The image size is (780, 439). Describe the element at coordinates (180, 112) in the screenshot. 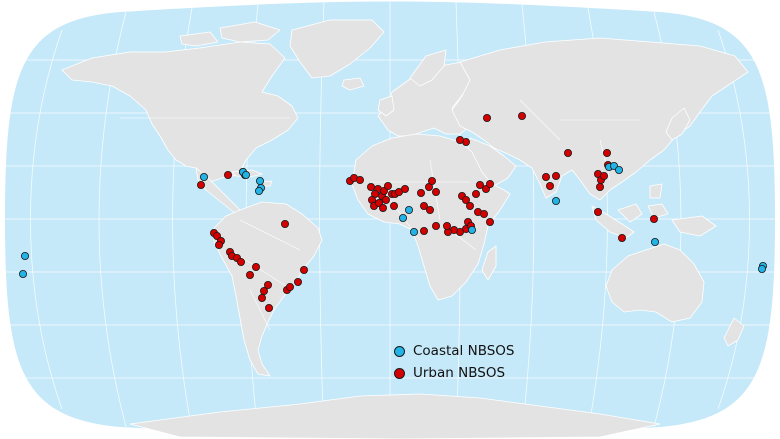

I see `north-america` at that location.